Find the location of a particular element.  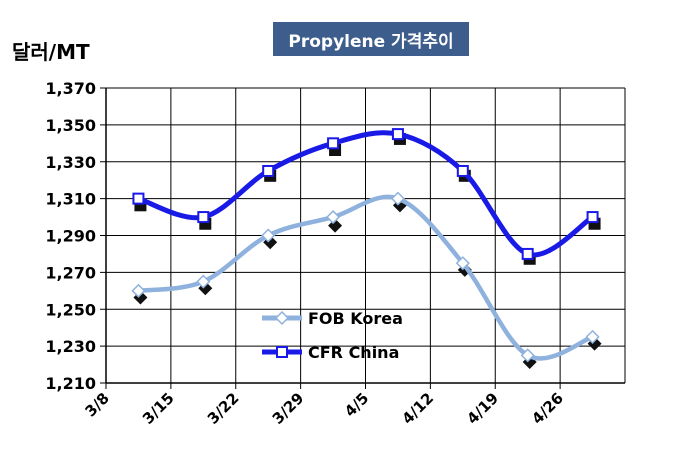

y-tick-label: 1,290 is located at coordinates (70, 236).